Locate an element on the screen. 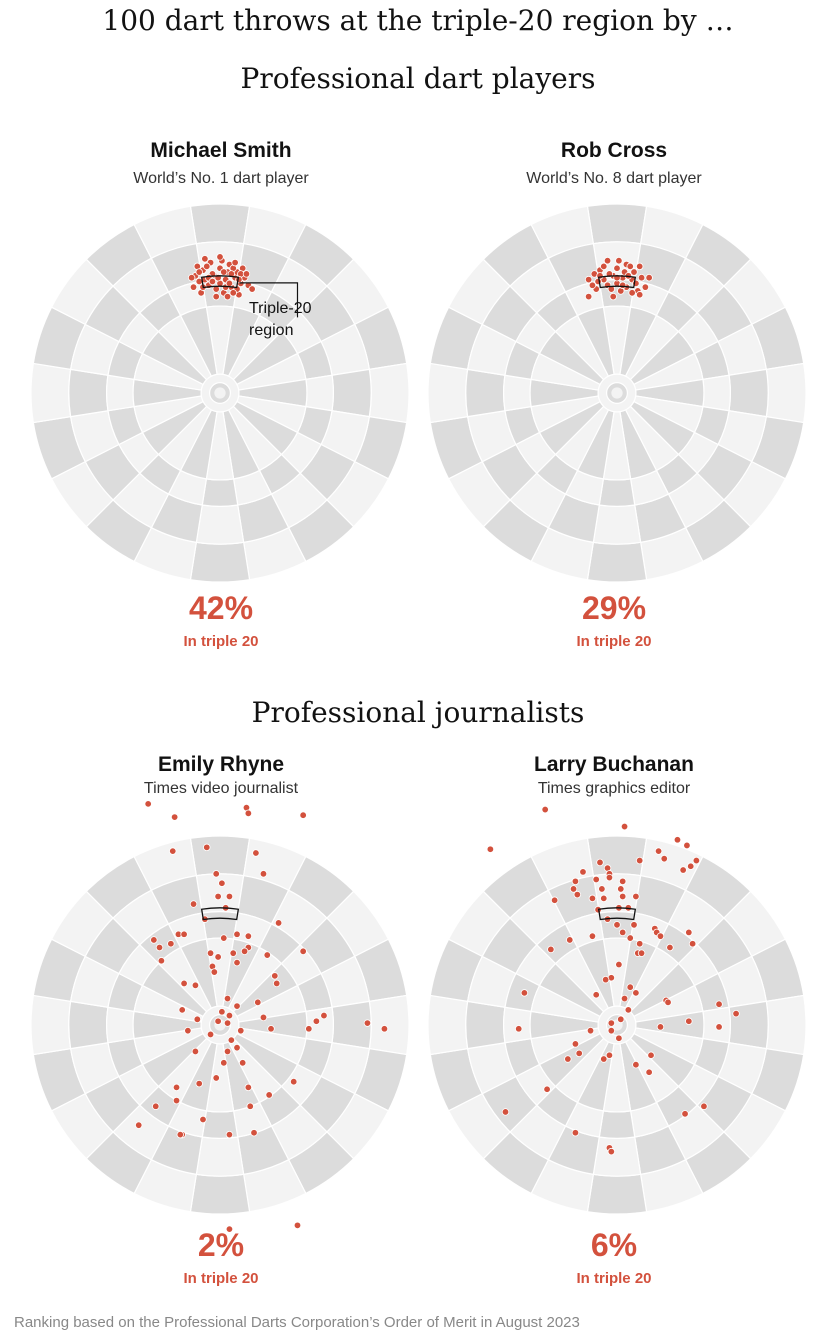 This screenshot has height=1338, width=836. player-name: Larry Buchanan is located at coordinates (614, 764).